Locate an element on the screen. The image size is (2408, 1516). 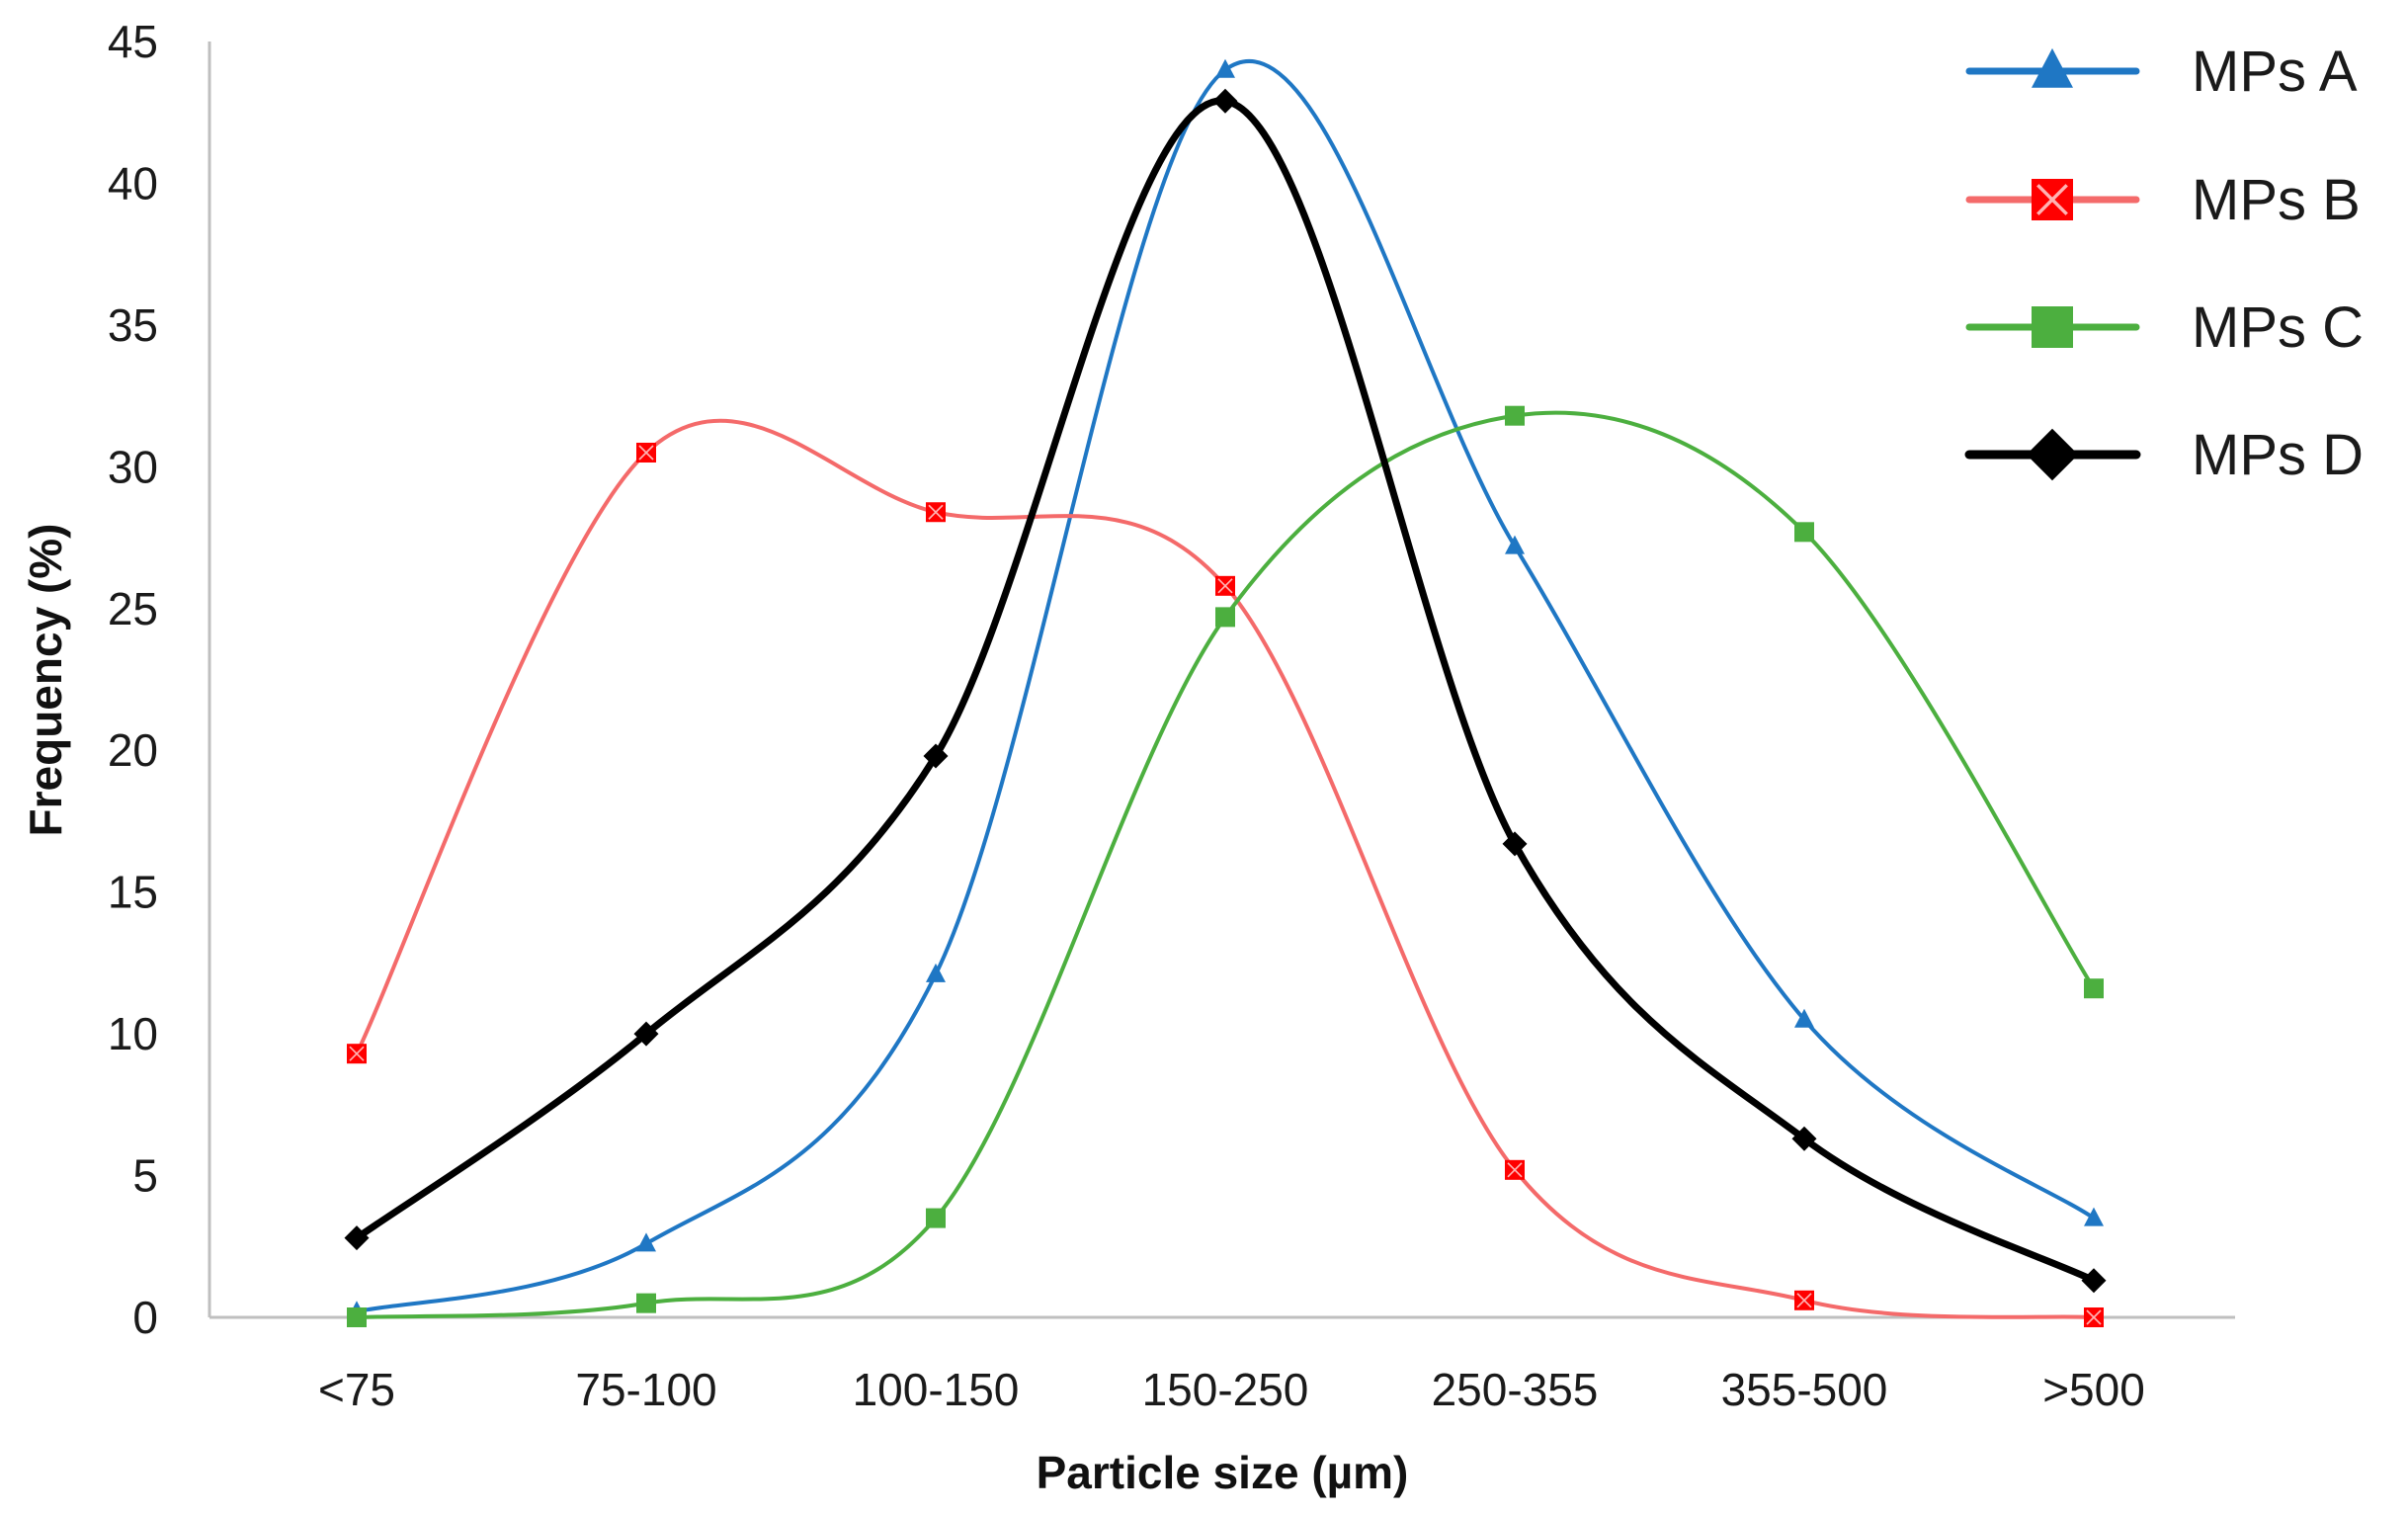
y-tick-label: 45 is located at coordinates (133, 41).